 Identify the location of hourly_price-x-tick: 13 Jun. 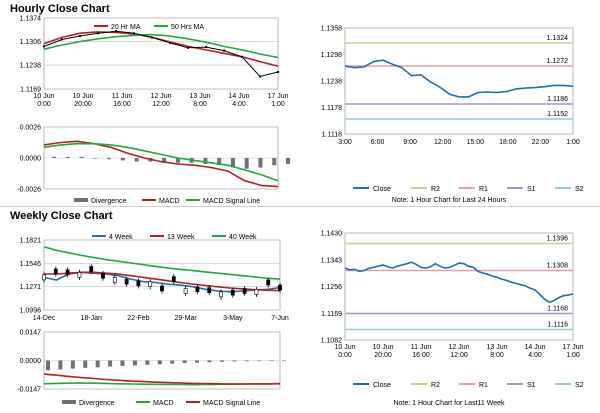
(199, 96).